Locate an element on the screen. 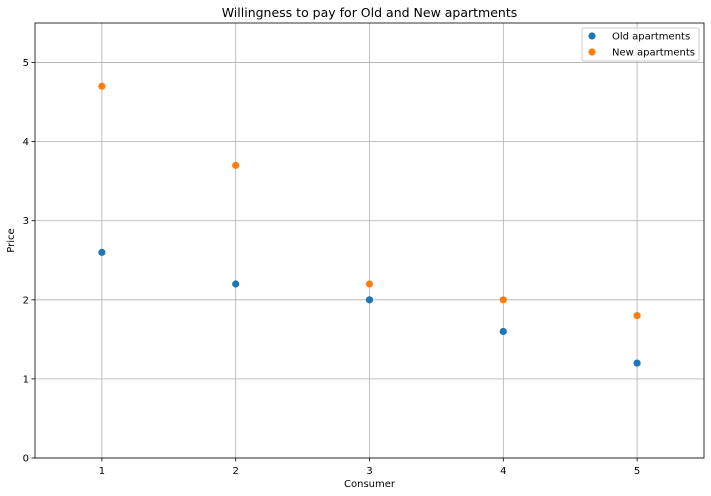  y-tick-label: 5 is located at coordinates (26, 63).